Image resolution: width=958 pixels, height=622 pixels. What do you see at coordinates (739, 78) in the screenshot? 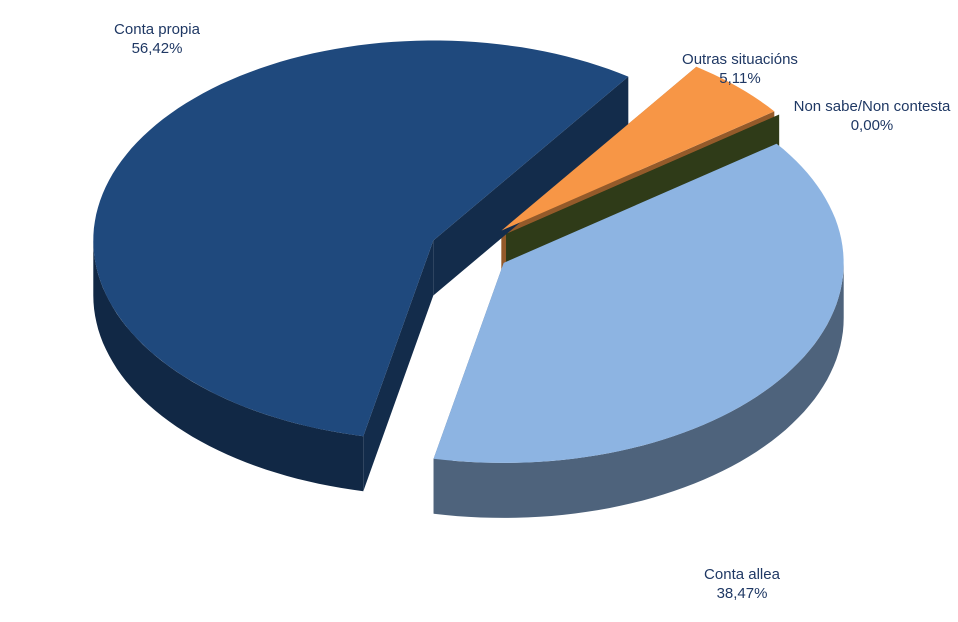
I see `slice-value-label: 5,11%` at bounding box center [739, 78].